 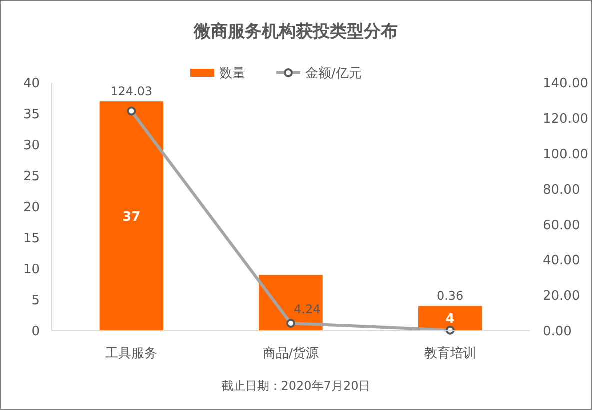 What do you see at coordinates (334, 74) in the screenshot?
I see `legend-label: 金额/亿元` at bounding box center [334, 74].